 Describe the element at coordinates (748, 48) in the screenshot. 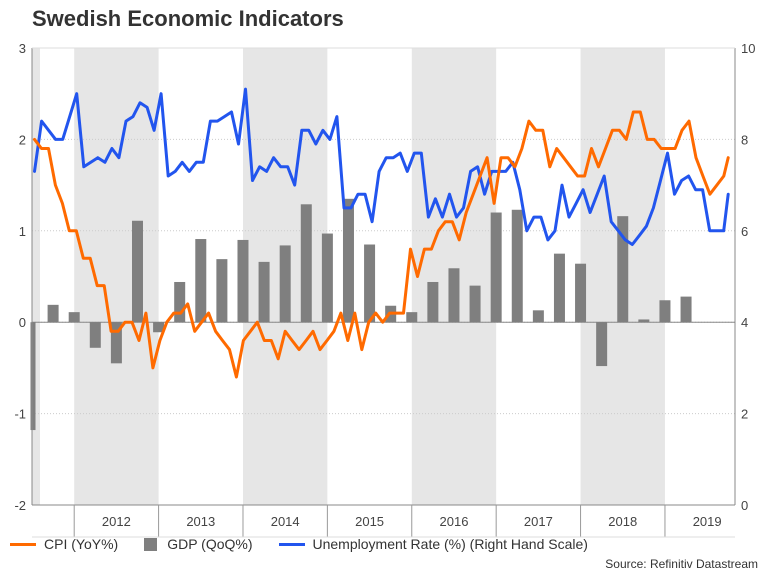

I see `right-tick-label: 10` at that location.